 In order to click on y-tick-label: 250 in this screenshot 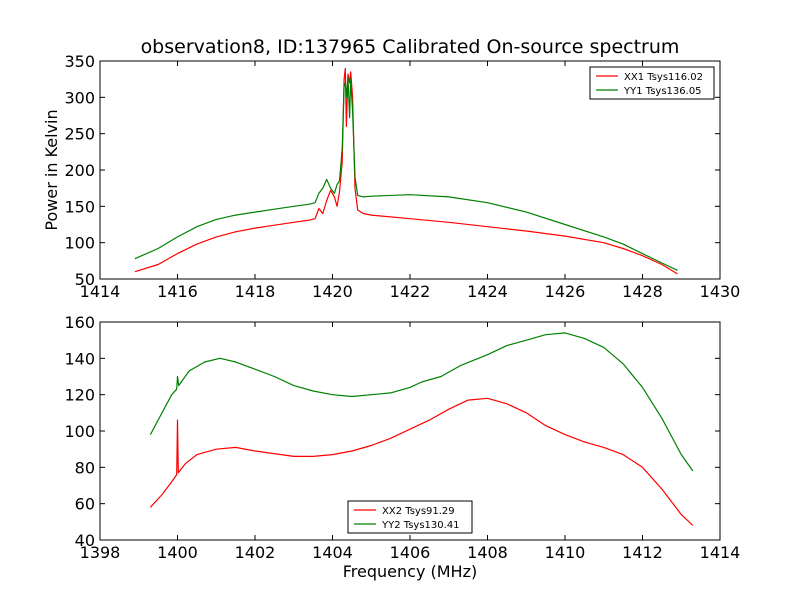, I will do `click(79, 134)`.